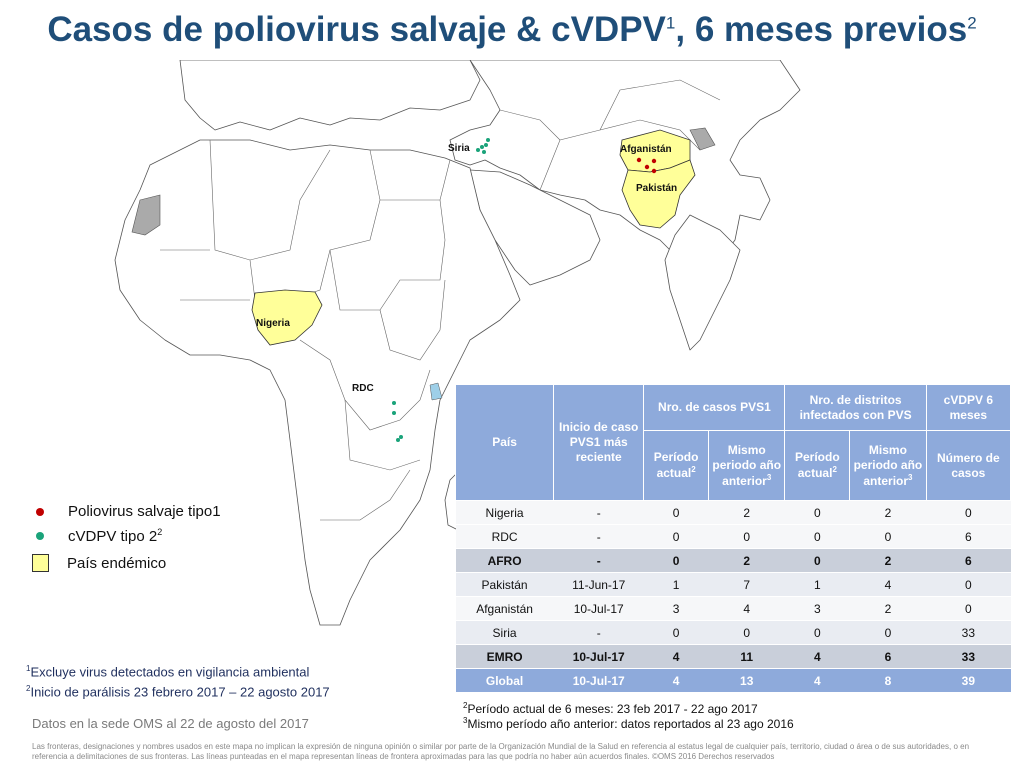 This screenshot has height=768, width=1024. I want to click on table-row: Pakistán 11-Jun-17 1 7 1 4 0, so click(733, 584).